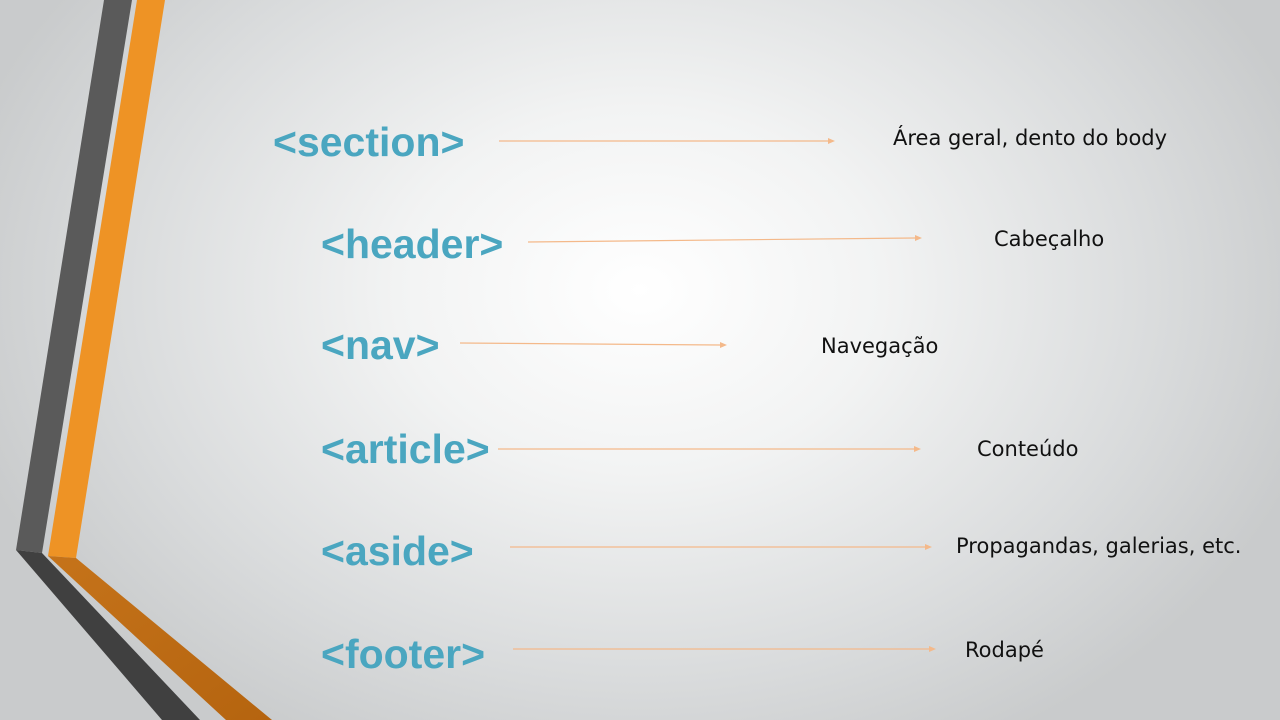 This screenshot has width=1280, height=720. I want to click on tag-footer: <footer>, so click(403, 654).